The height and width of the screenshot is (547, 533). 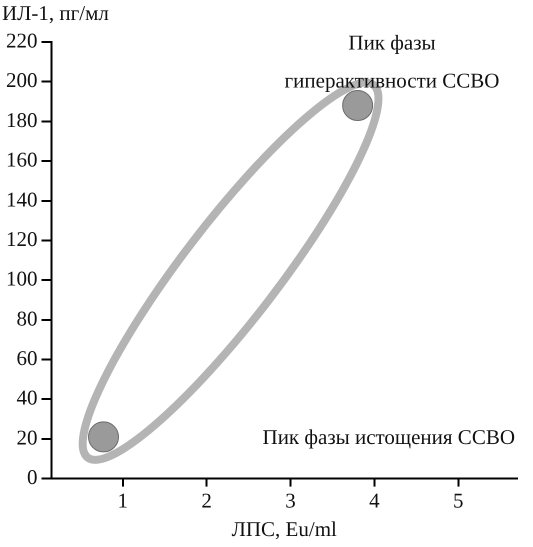 What do you see at coordinates (285, 528) in the screenshot?
I see `x-axis-title: ЛПС, Eu/ml` at bounding box center [285, 528].